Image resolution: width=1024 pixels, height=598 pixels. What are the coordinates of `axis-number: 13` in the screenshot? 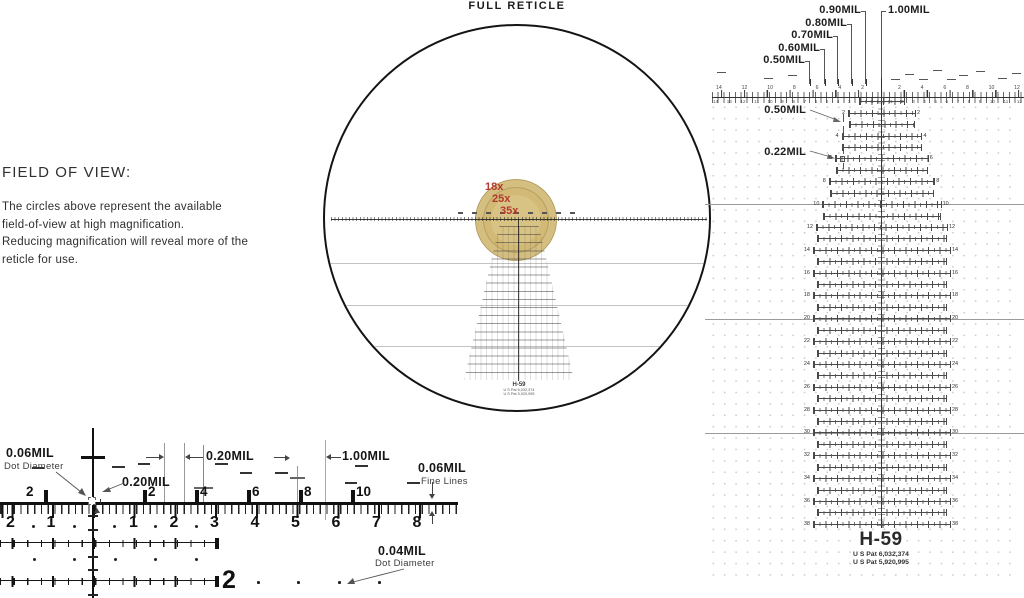 It's located at (729, 101).